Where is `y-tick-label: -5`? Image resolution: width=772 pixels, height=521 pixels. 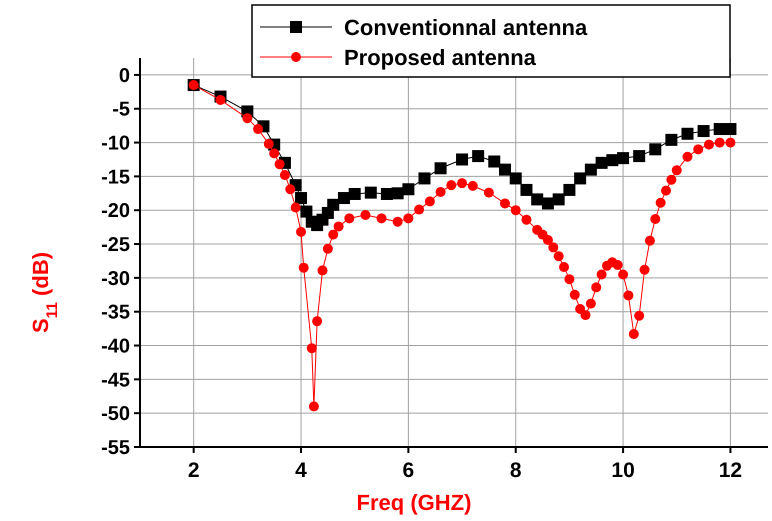 y-tick-label: -5 is located at coordinates (121, 109).